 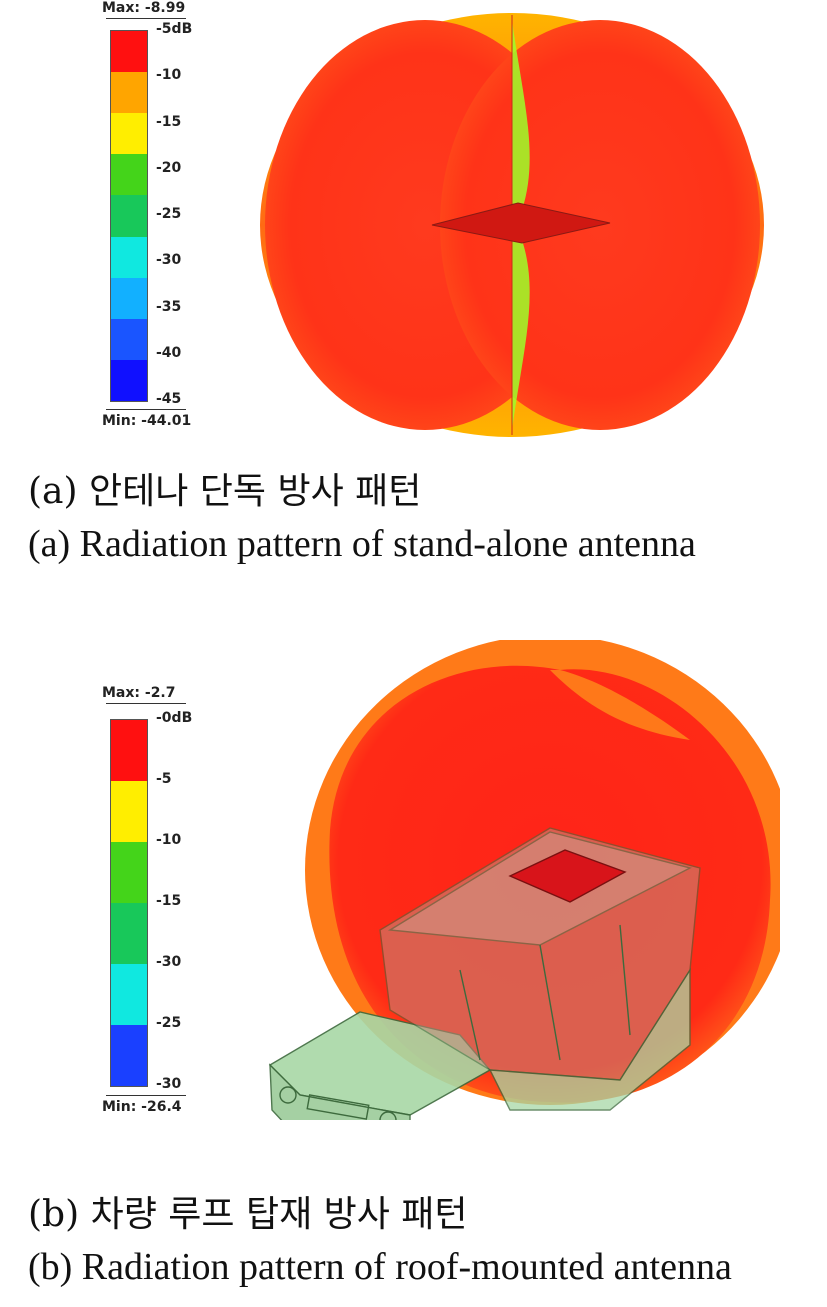 What do you see at coordinates (164, 779) in the screenshot?
I see `tick-label: -5` at bounding box center [164, 779].